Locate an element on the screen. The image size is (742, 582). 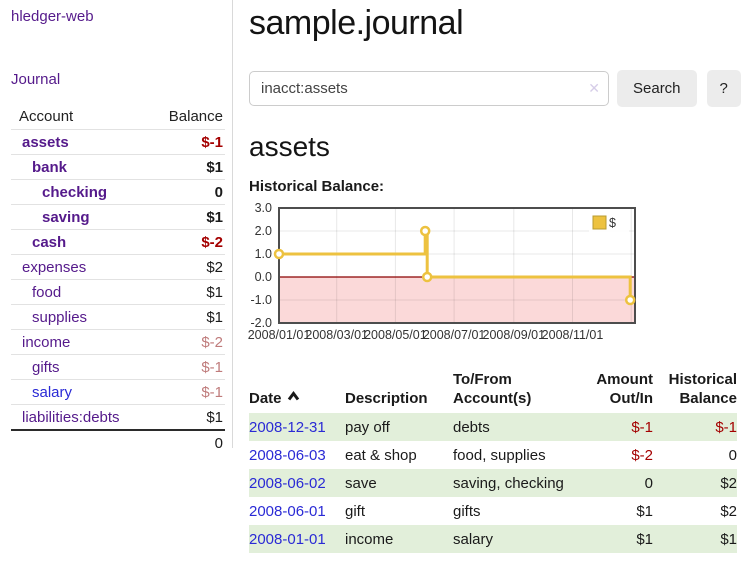
svg-text: 2008/03/01 is located at coordinates (336, 335).